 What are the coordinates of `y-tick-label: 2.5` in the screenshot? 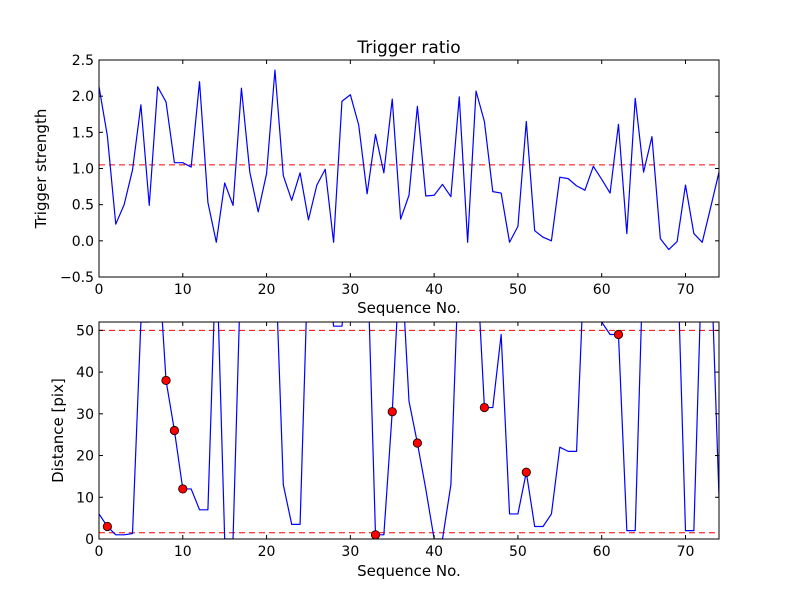 It's located at (83, 61).